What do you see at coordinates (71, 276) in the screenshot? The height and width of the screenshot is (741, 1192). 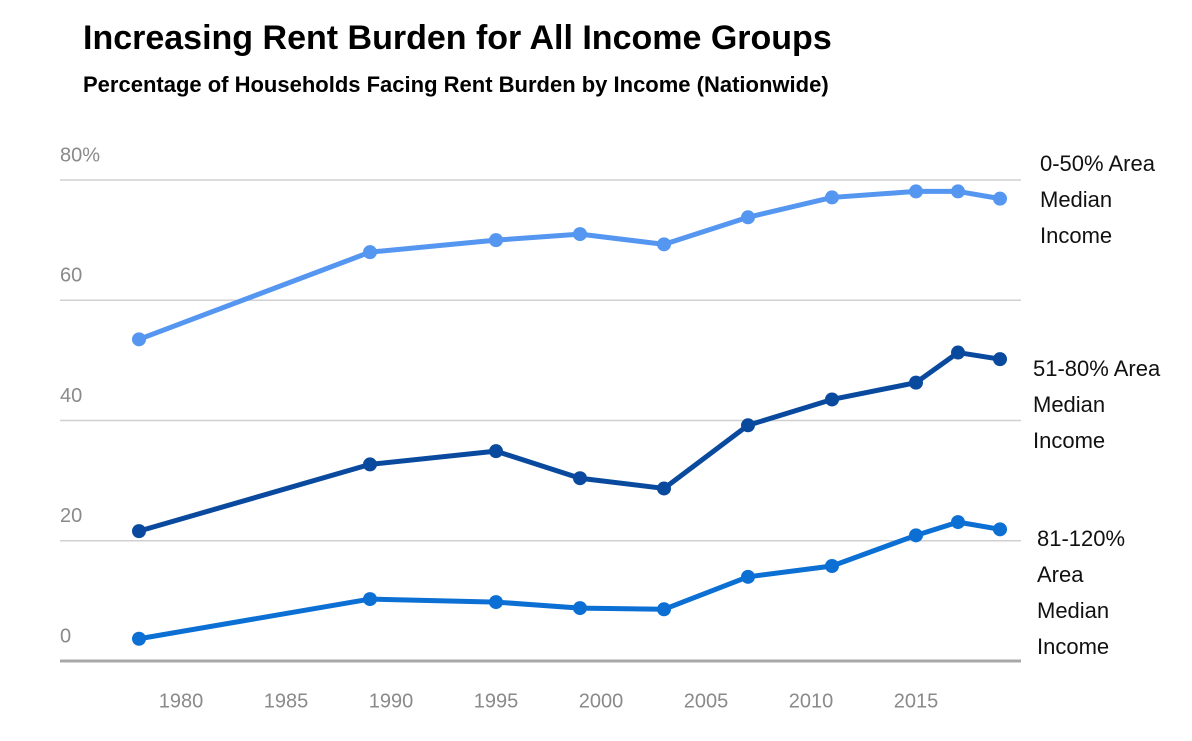 I see `y-tick-label: 60` at bounding box center [71, 276].